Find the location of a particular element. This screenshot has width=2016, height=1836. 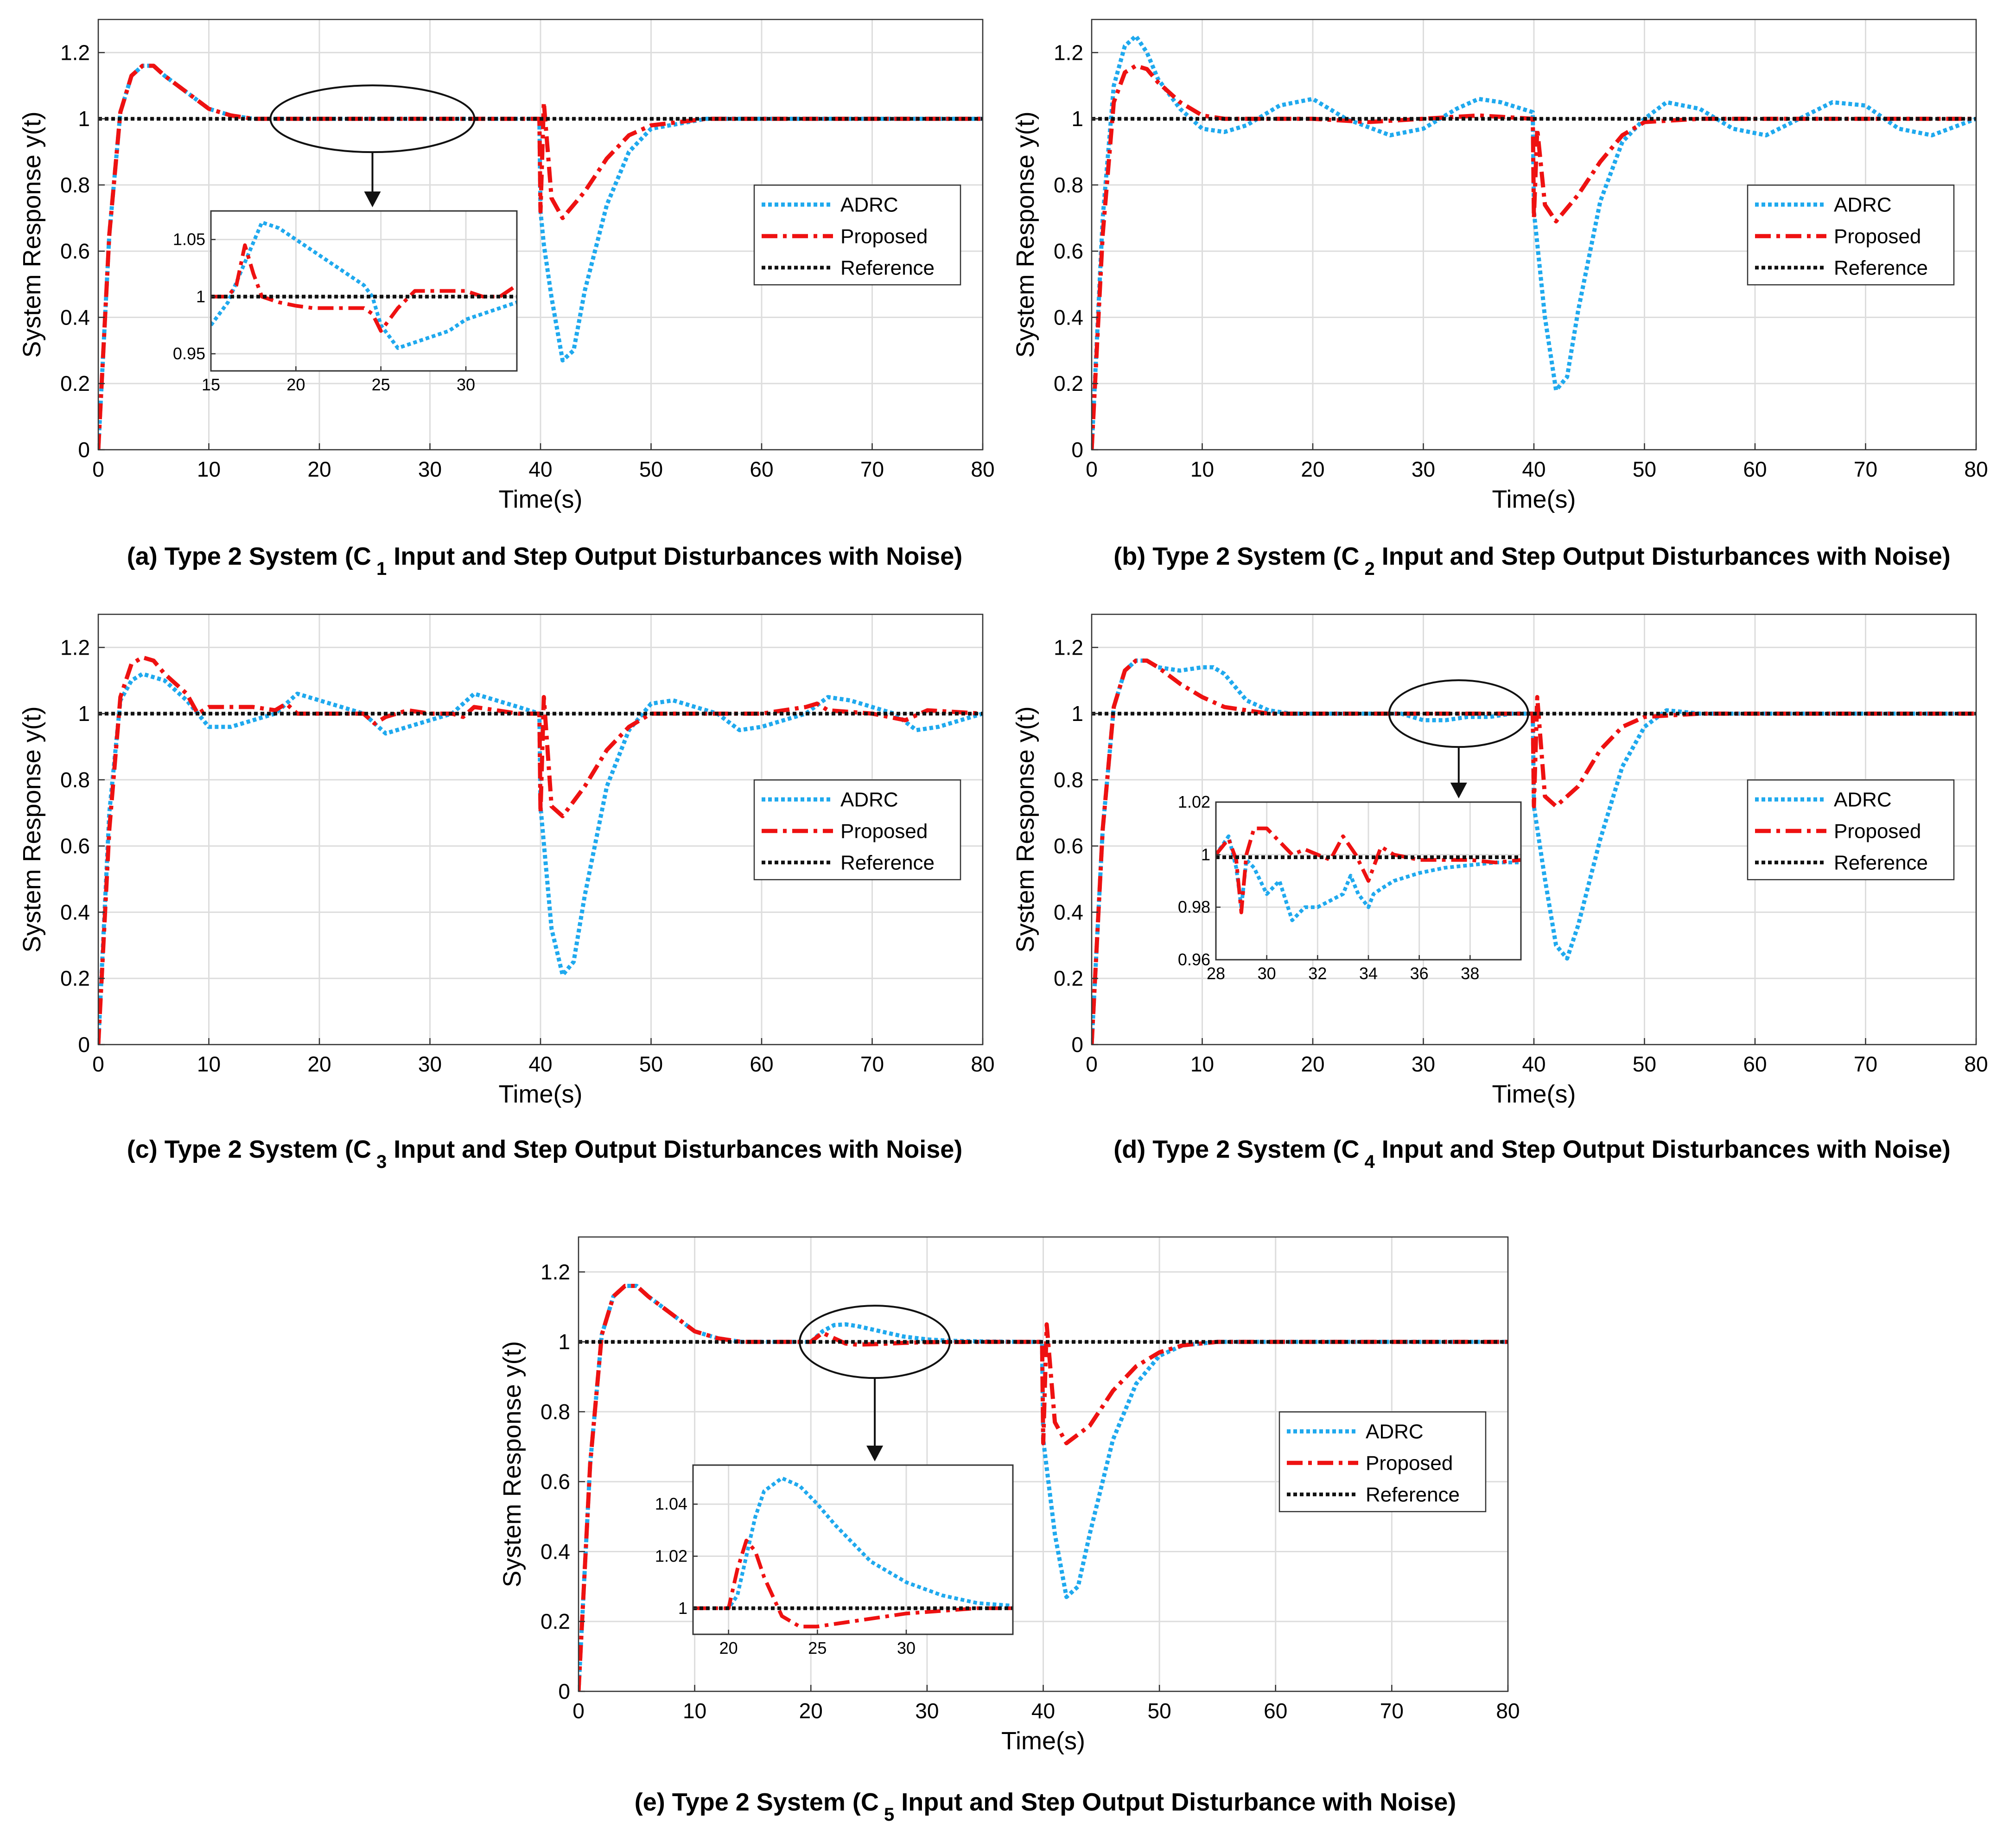

chart-c-legend: ADRC Proposed Reference is located at coordinates (857, 829).